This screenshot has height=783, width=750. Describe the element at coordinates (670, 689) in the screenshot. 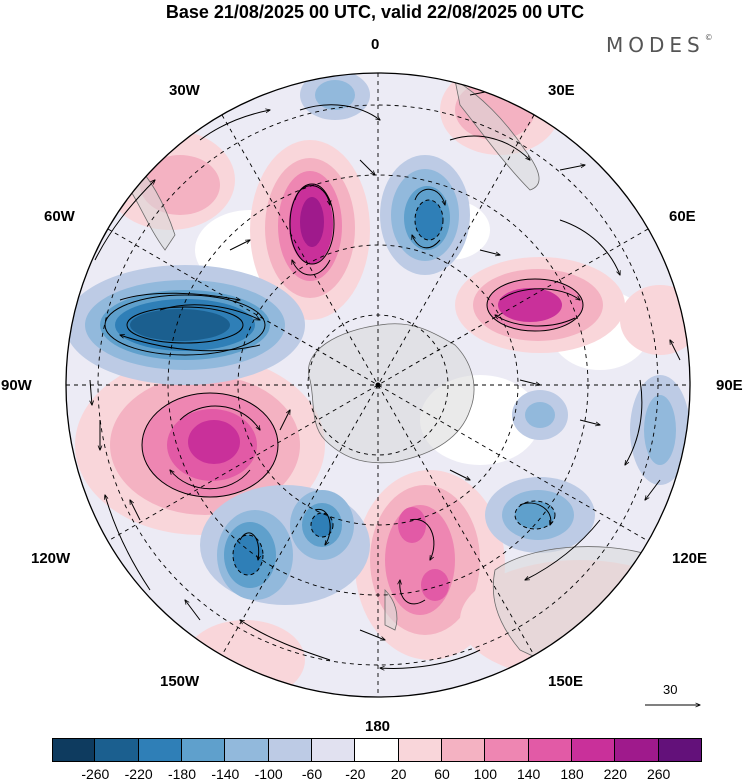

I see `reference-vector-label: 30` at that location.